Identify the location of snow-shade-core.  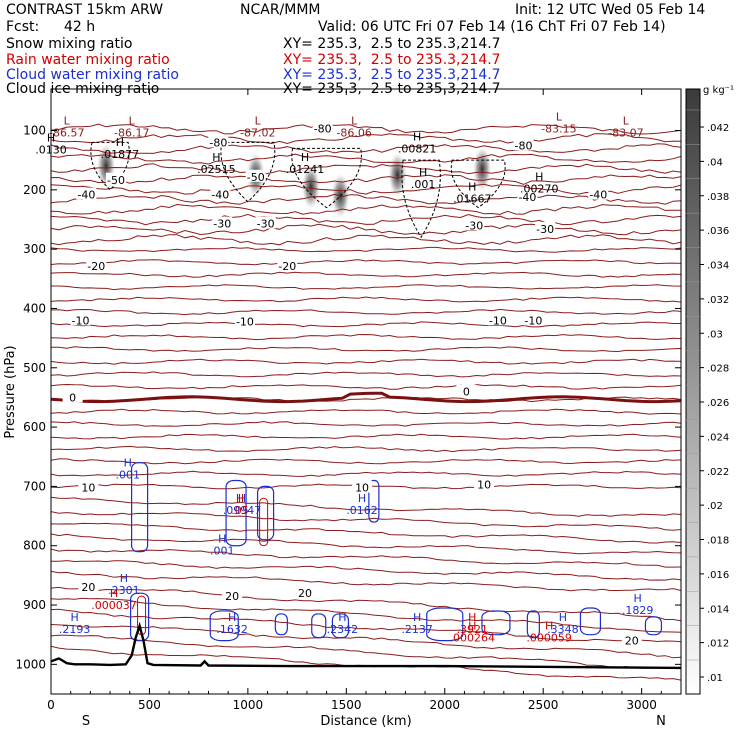
(397, 175).